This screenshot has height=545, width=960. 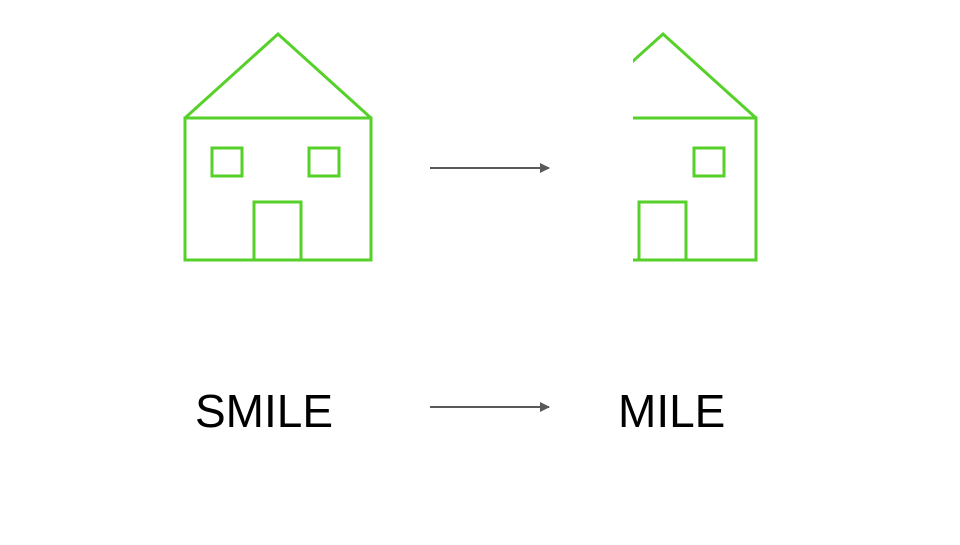 I want to click on word-after: MILE, so click(x=672, y=411).